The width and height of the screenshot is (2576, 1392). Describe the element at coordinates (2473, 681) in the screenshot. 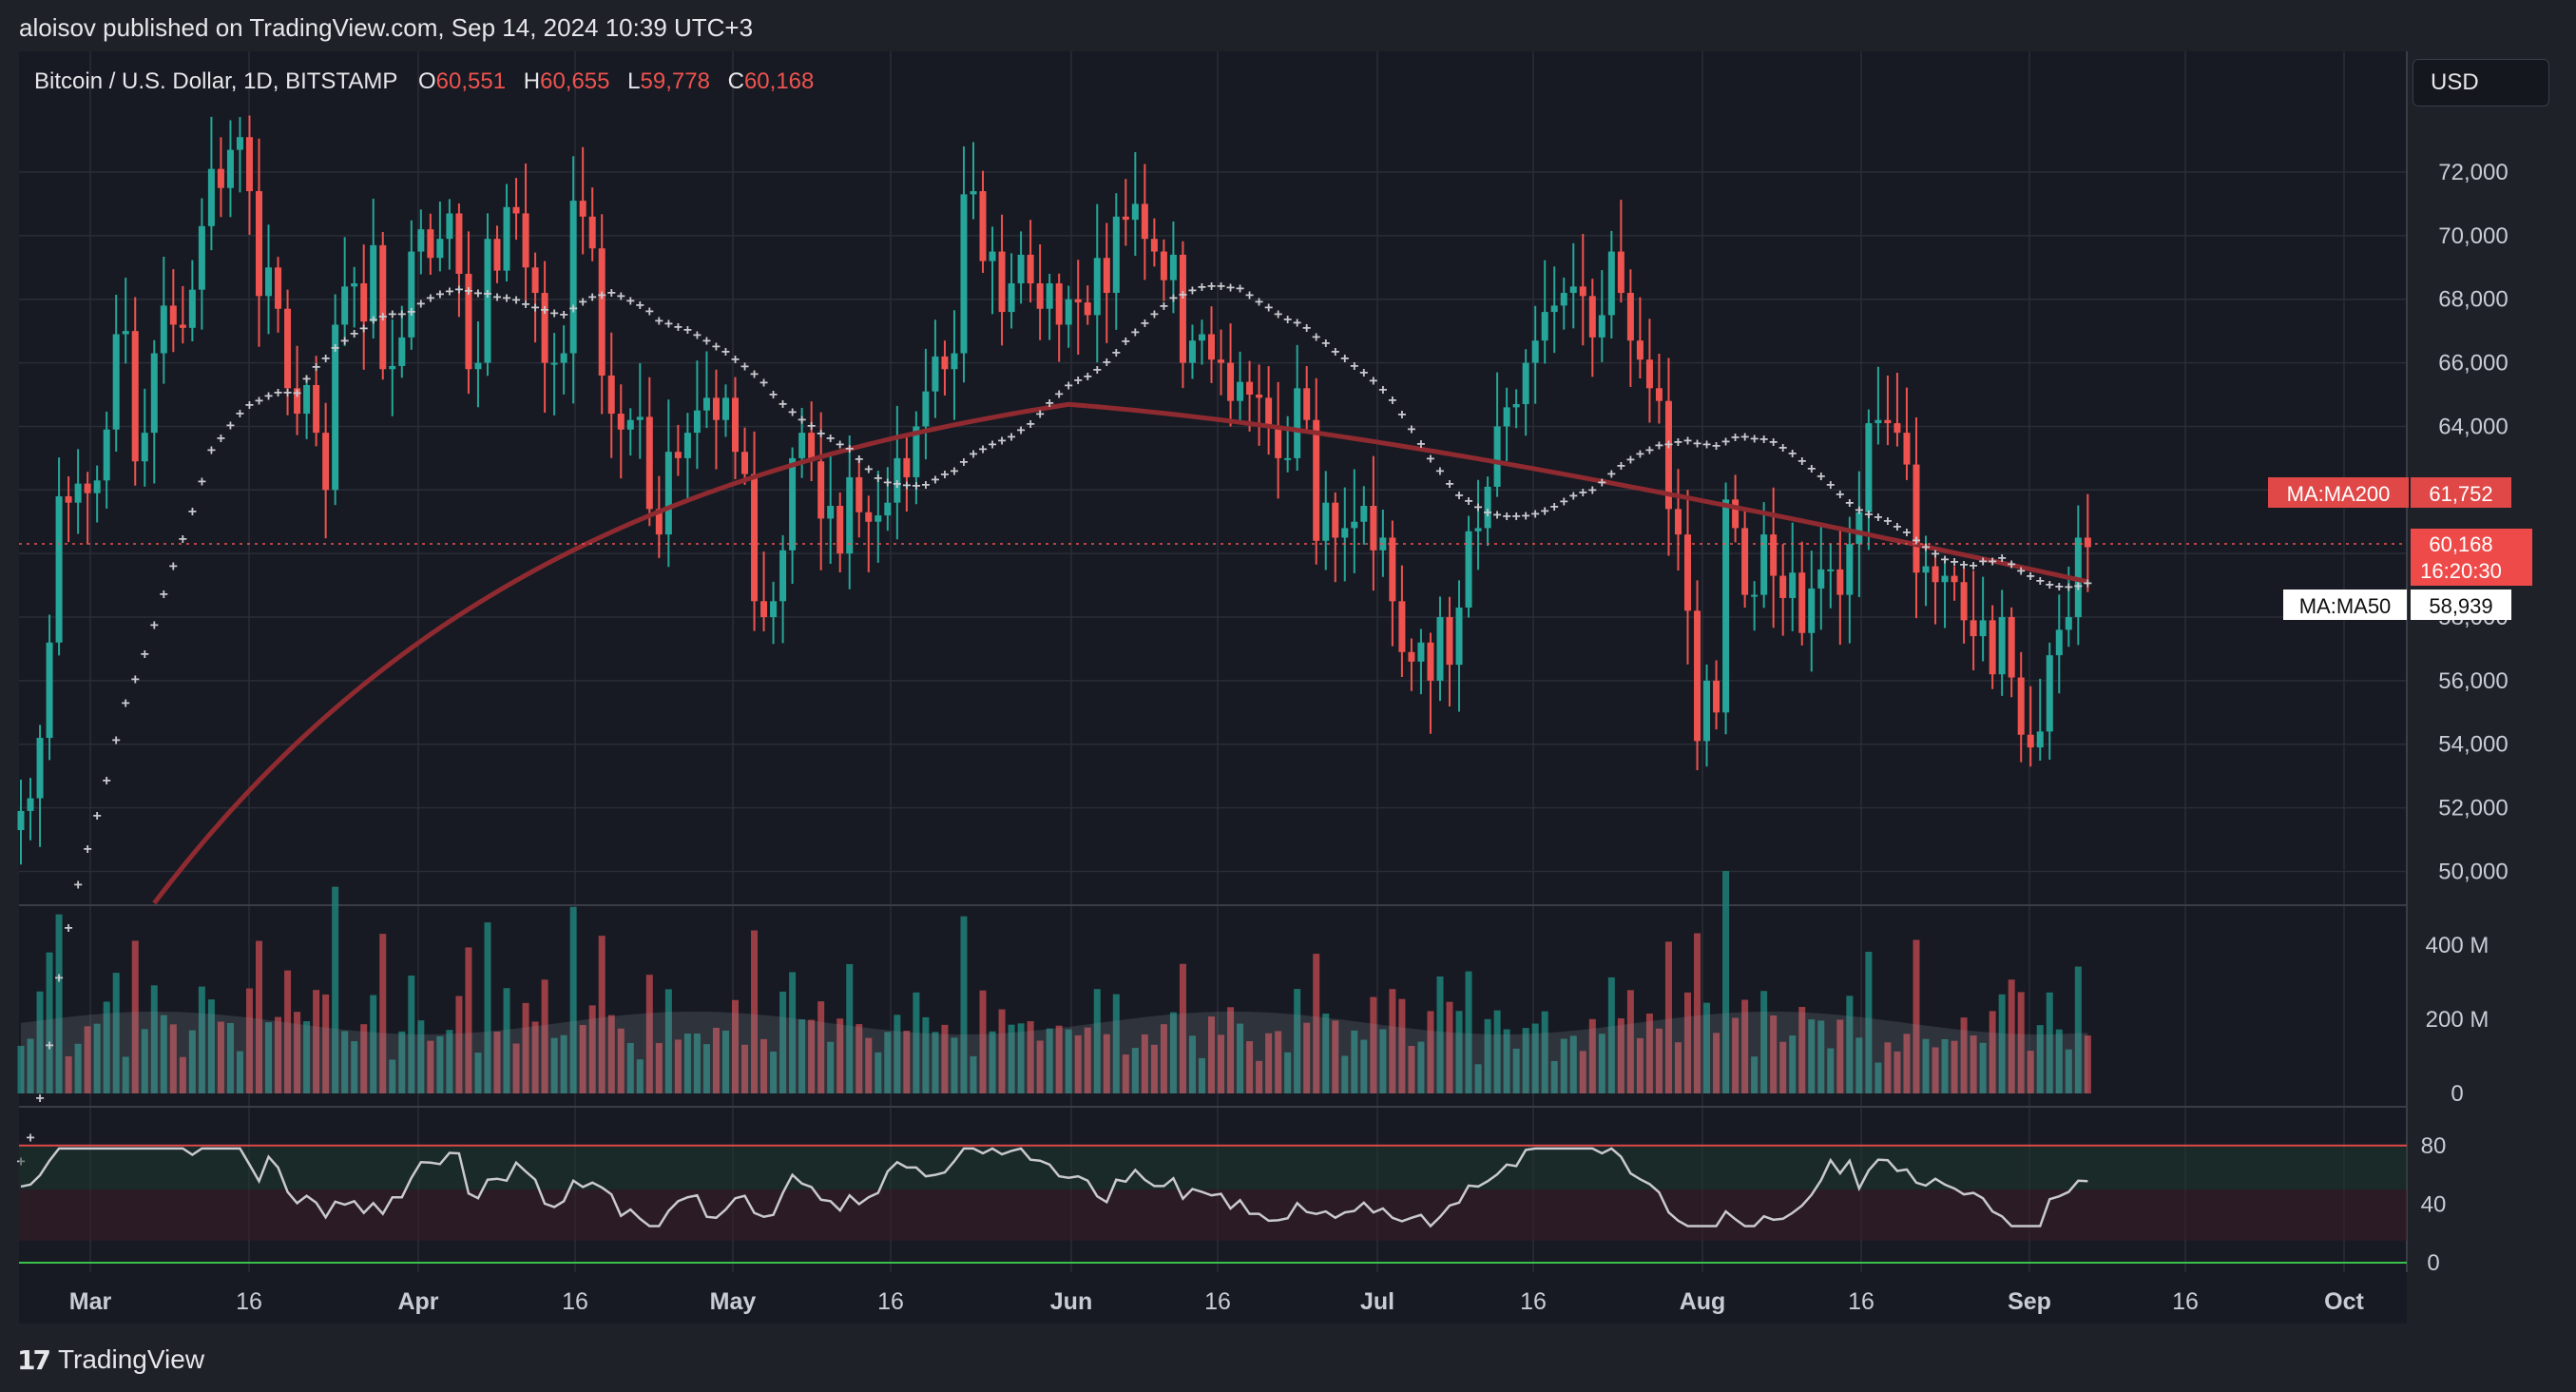

I see `price-tick-label: 56,000` at that location.